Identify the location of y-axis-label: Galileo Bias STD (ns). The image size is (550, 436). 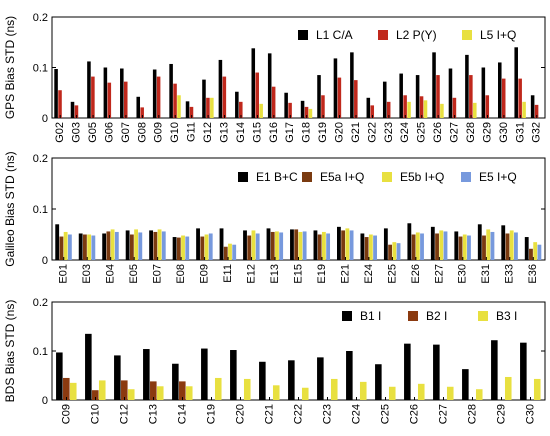
(10, 208).